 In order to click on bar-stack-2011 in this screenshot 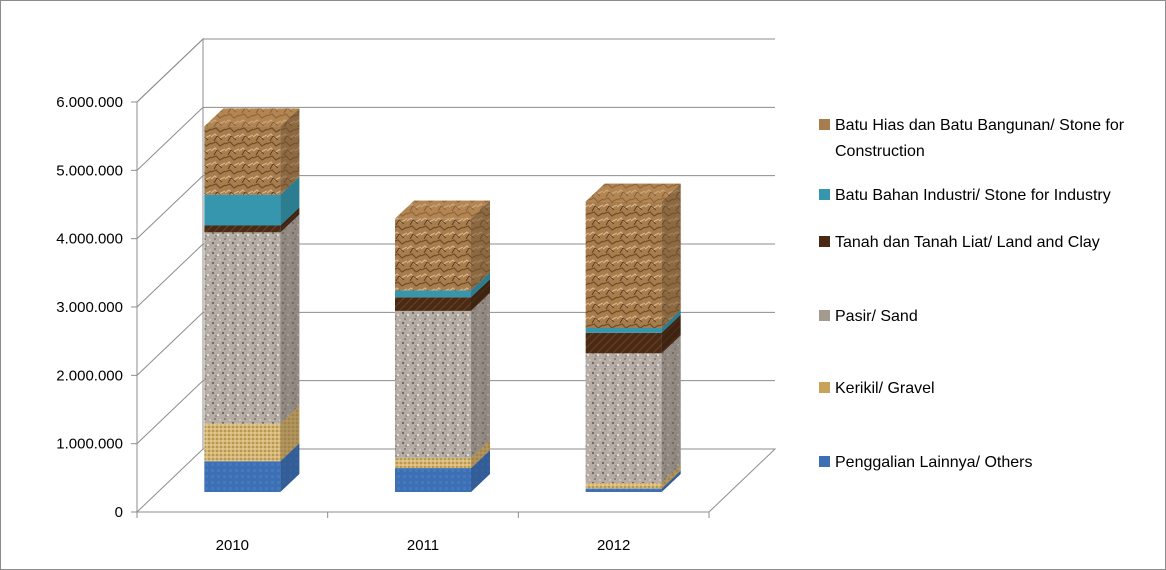, I will do `click(442, 346)`.